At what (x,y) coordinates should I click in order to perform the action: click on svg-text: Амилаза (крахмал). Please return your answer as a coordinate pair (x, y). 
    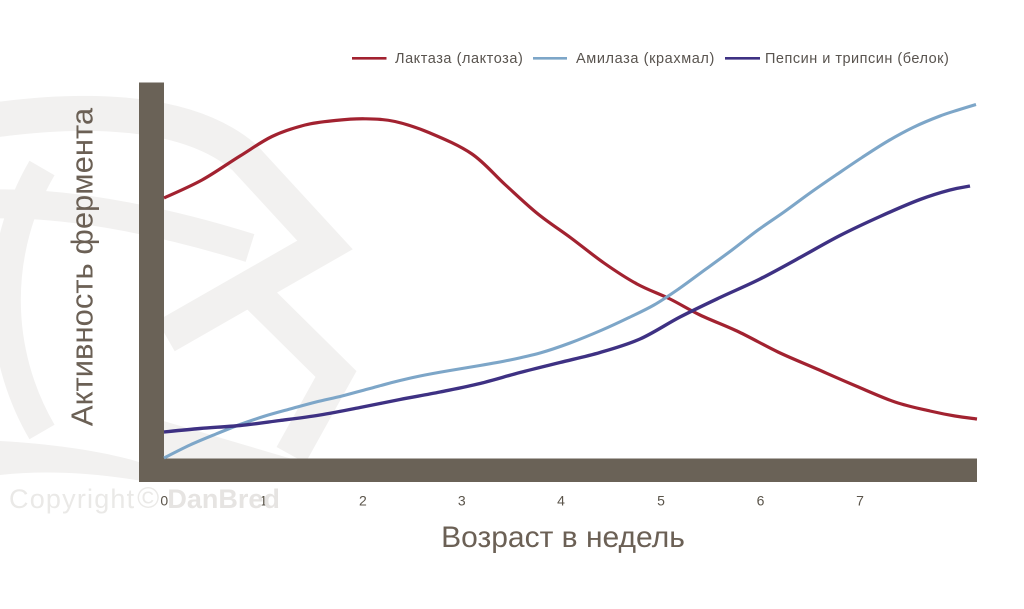
    Looking at the image, I should click on (645, 59).